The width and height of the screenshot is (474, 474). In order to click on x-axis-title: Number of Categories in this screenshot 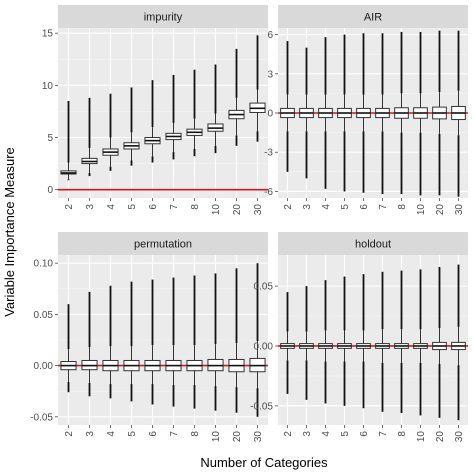, I will do `click(264, 462)`.